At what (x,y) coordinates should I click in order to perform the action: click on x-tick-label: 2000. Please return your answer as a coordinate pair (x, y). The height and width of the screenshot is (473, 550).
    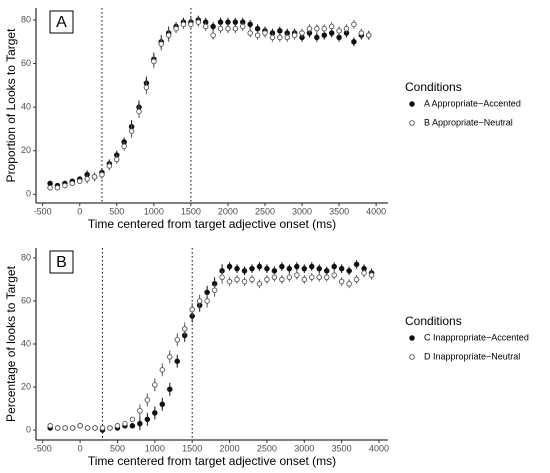
    Looking at the image, I should click on (230, 448).